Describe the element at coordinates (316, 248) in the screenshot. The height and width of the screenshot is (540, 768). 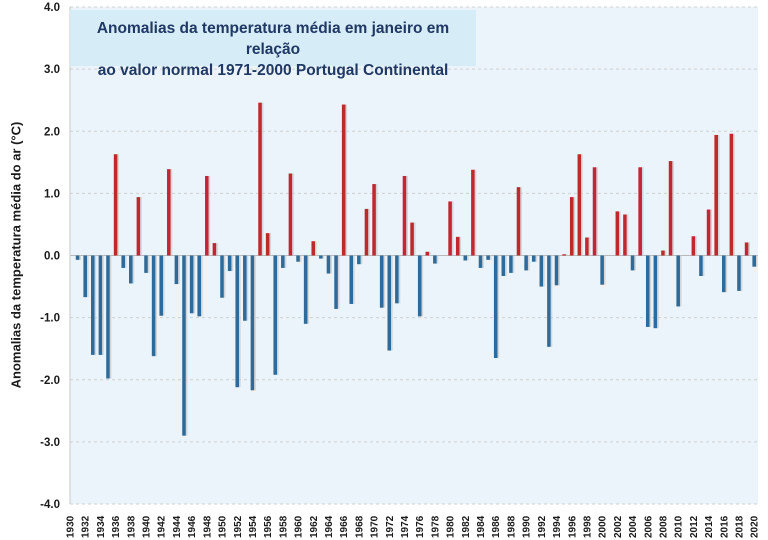
I see `bar-shadow-1962` at that location.